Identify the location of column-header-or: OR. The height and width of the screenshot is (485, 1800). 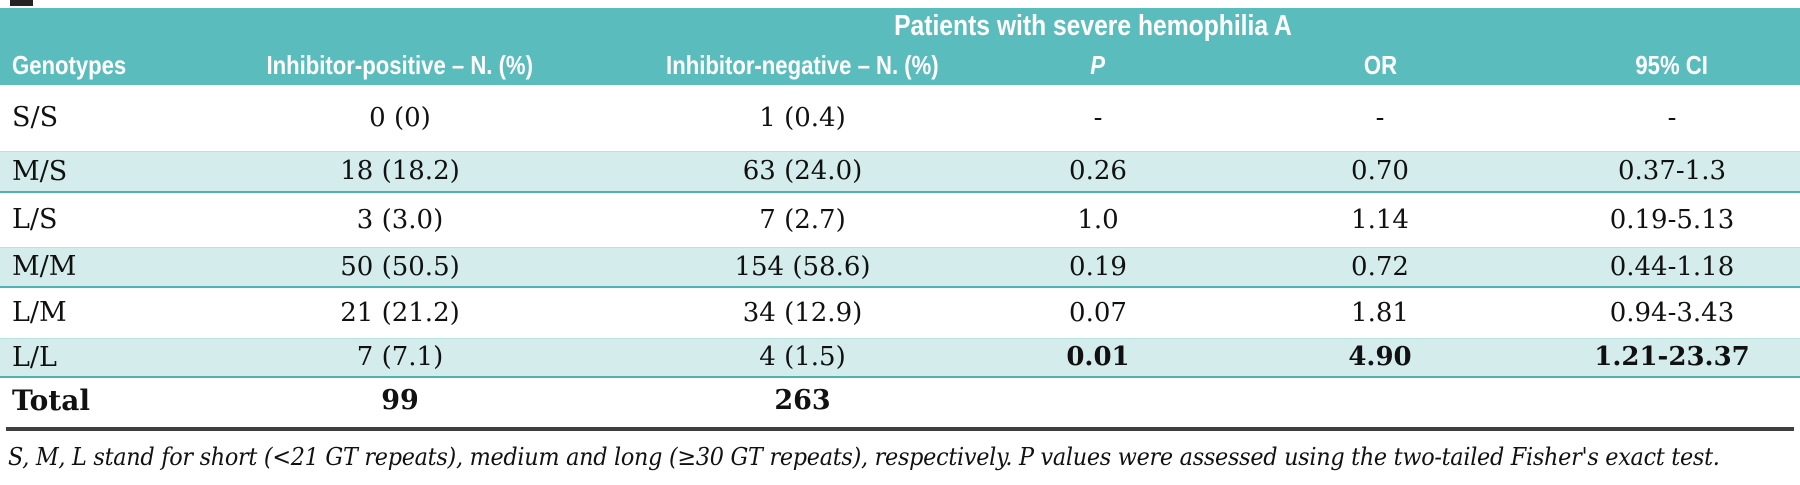
(1380, 64).